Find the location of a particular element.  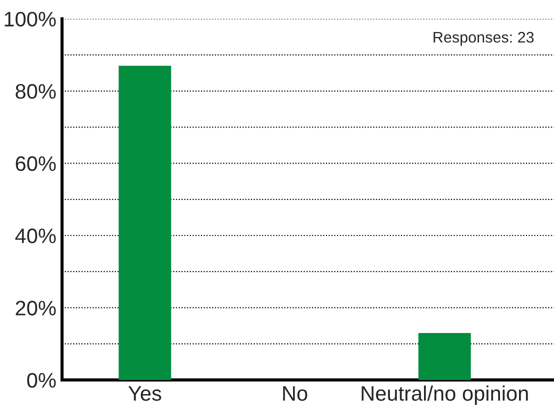

y-tick-label: 60% is located at coordinates (36, 164).